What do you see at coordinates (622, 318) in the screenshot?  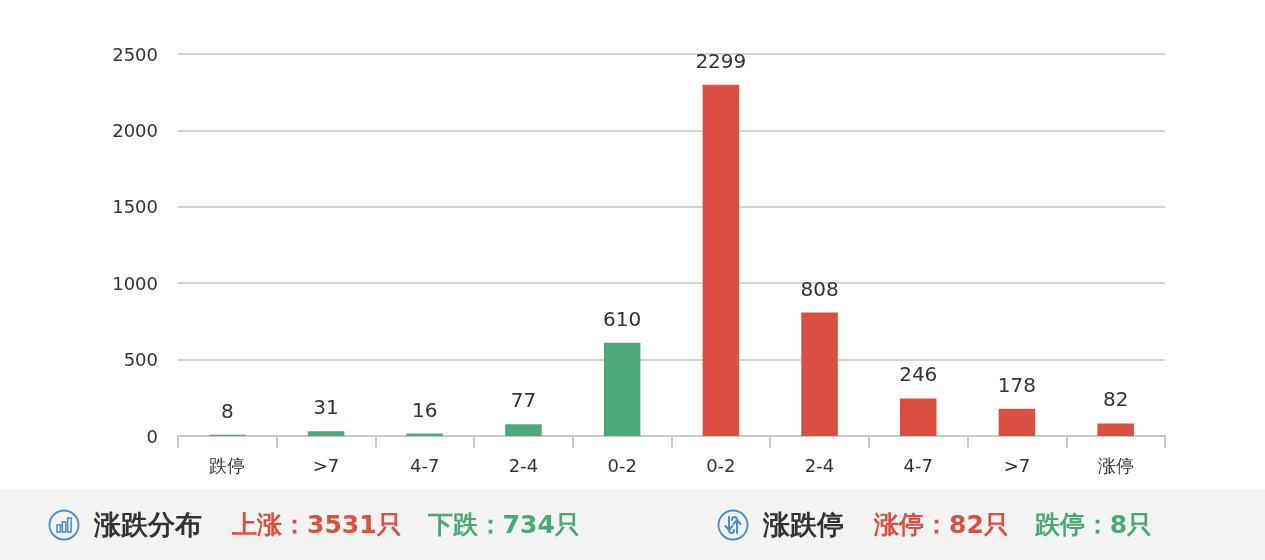 I see `data-label: 610` at bounding box center [622, 318].